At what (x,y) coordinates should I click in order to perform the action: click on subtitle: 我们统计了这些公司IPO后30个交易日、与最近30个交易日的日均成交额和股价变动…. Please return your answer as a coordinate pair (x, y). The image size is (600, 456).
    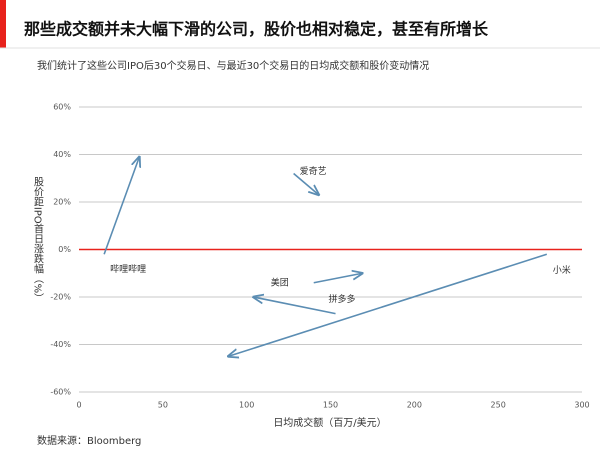
    Looking at the image, I should click on (233, 65).